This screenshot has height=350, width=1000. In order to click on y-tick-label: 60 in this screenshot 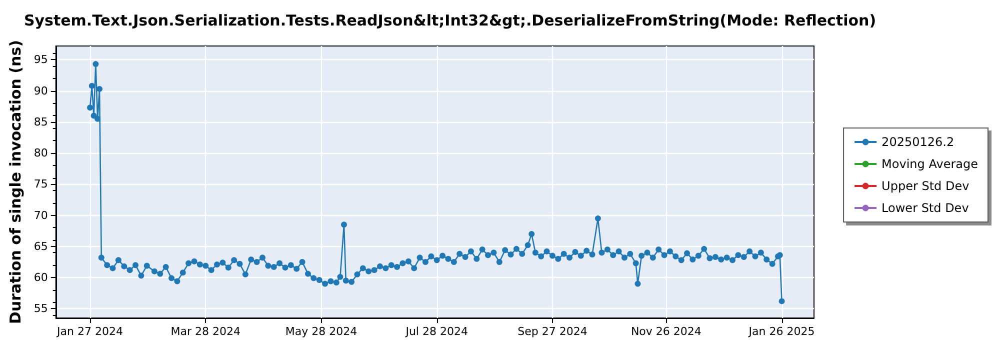, I will do `click(41, 277)`.